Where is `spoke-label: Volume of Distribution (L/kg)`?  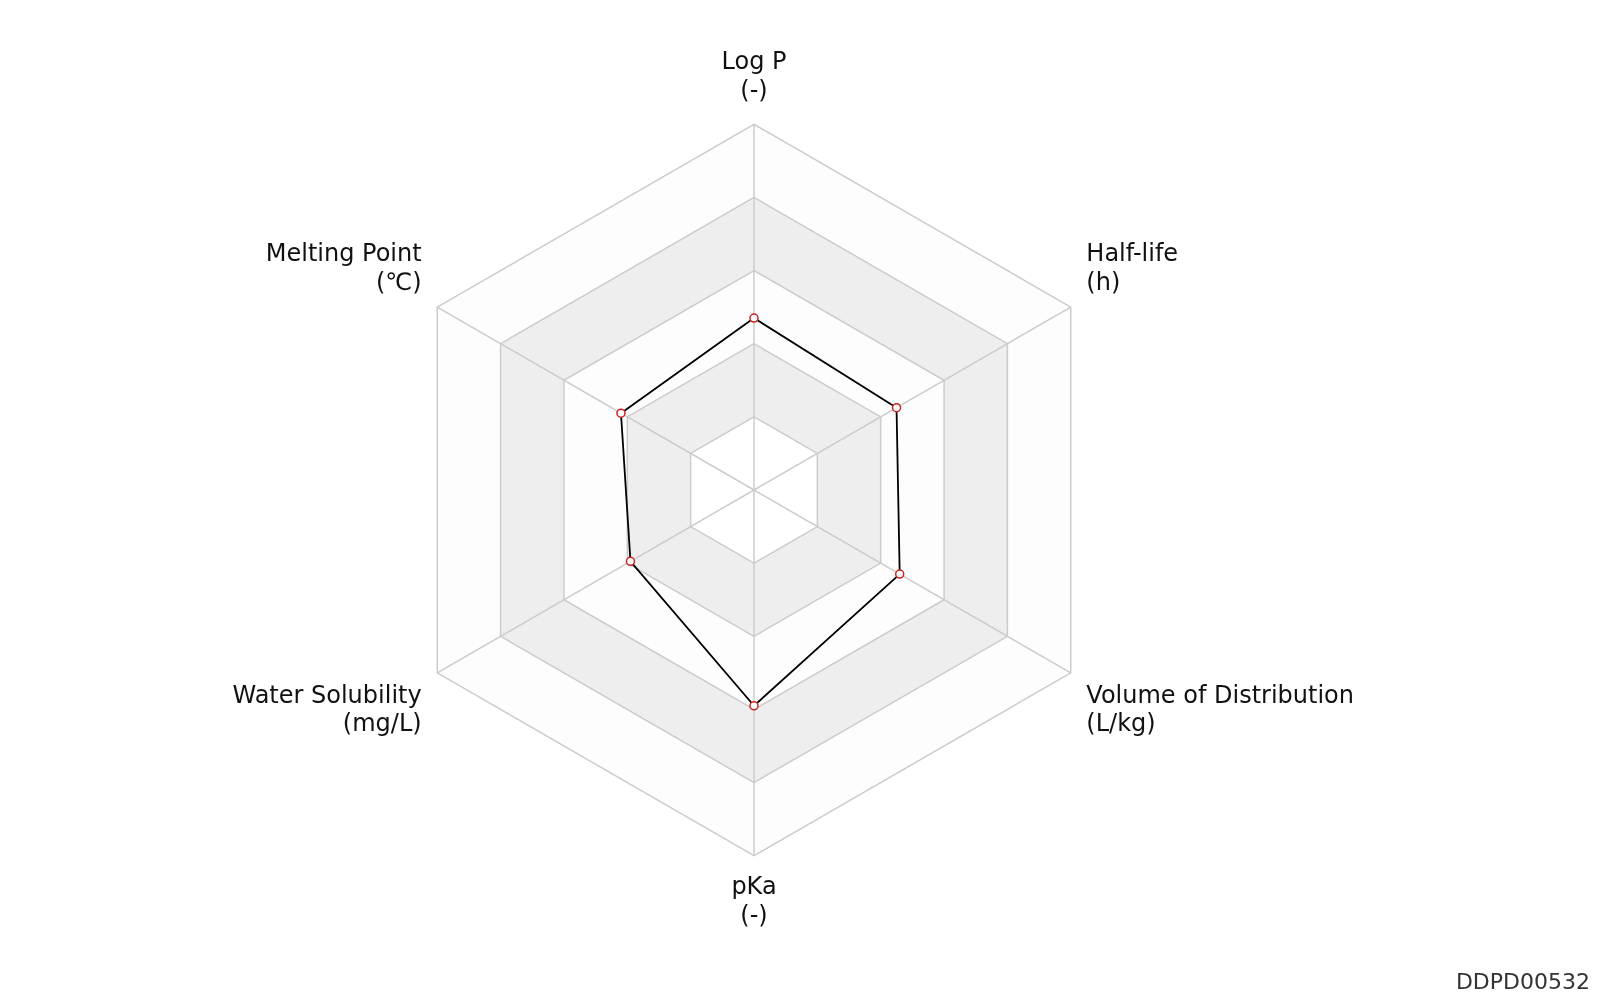 spoke-label: Volume of Distribution (L/kg) is located at coordinates (1220, 709).